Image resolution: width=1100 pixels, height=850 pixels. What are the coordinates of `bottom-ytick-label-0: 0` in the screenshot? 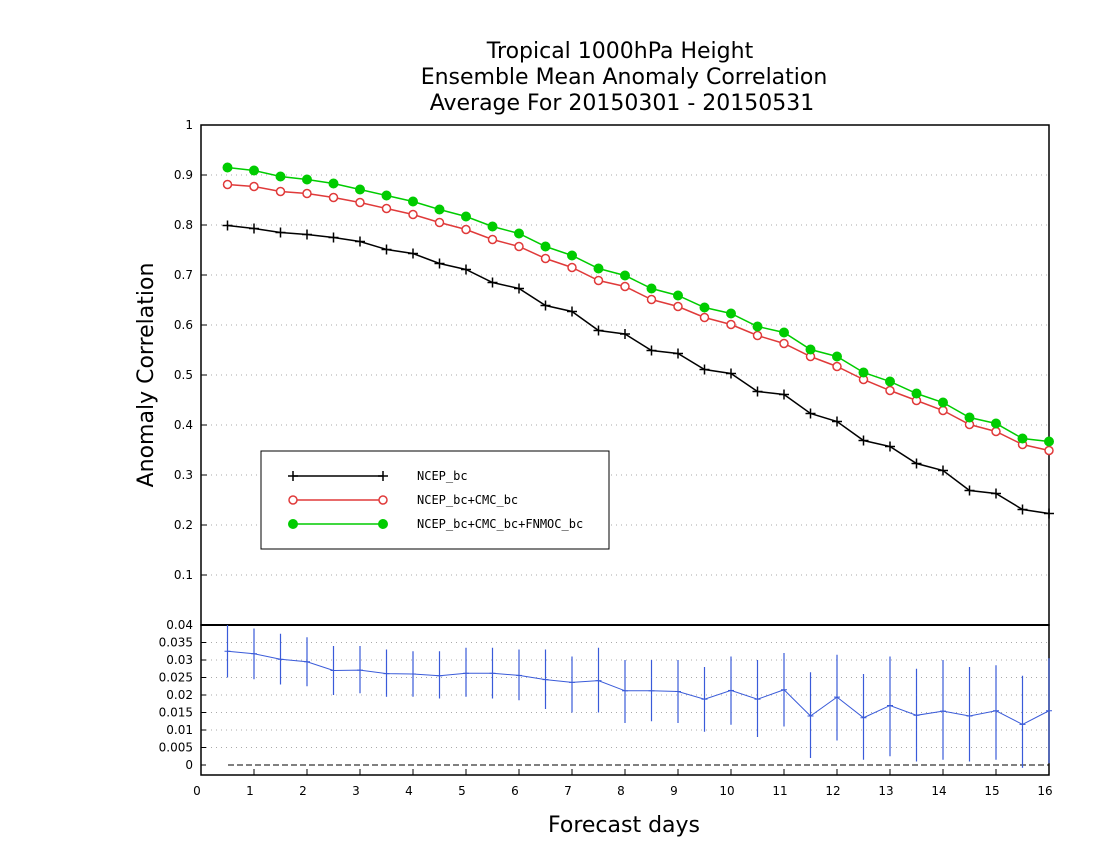 It's located at (189, 765).